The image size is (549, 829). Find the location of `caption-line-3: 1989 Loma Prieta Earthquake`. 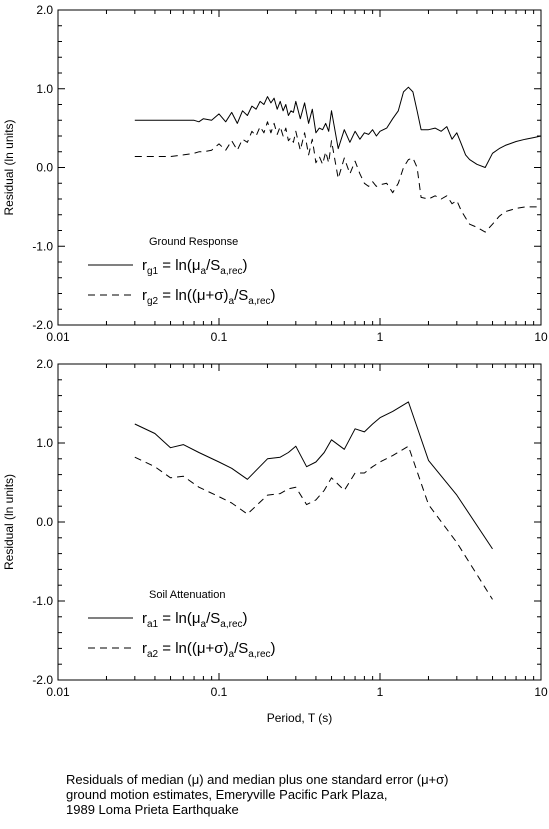

caption-line-3: 1989 Loma Prieta Earthquake is located at coordinates (152, 809).